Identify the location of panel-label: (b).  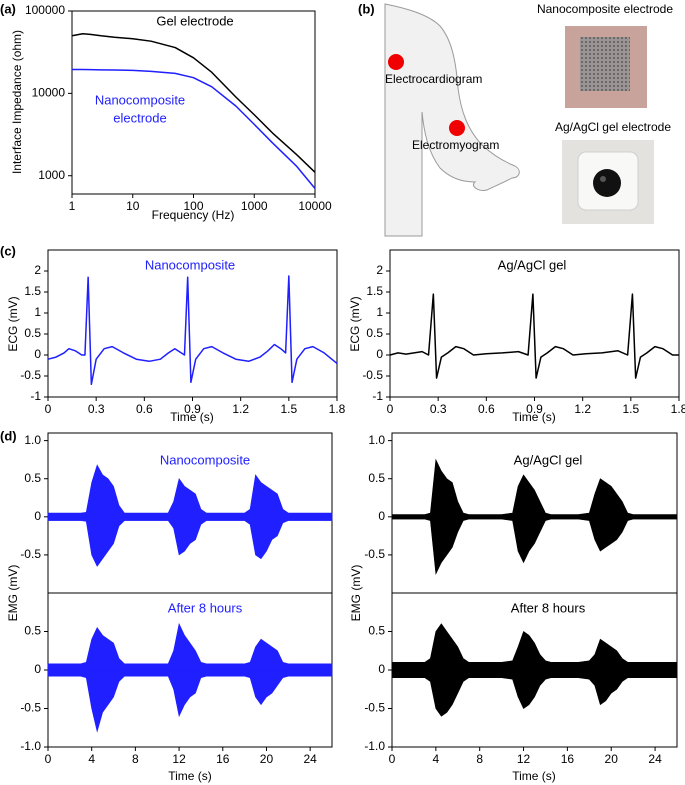
(366, 8).